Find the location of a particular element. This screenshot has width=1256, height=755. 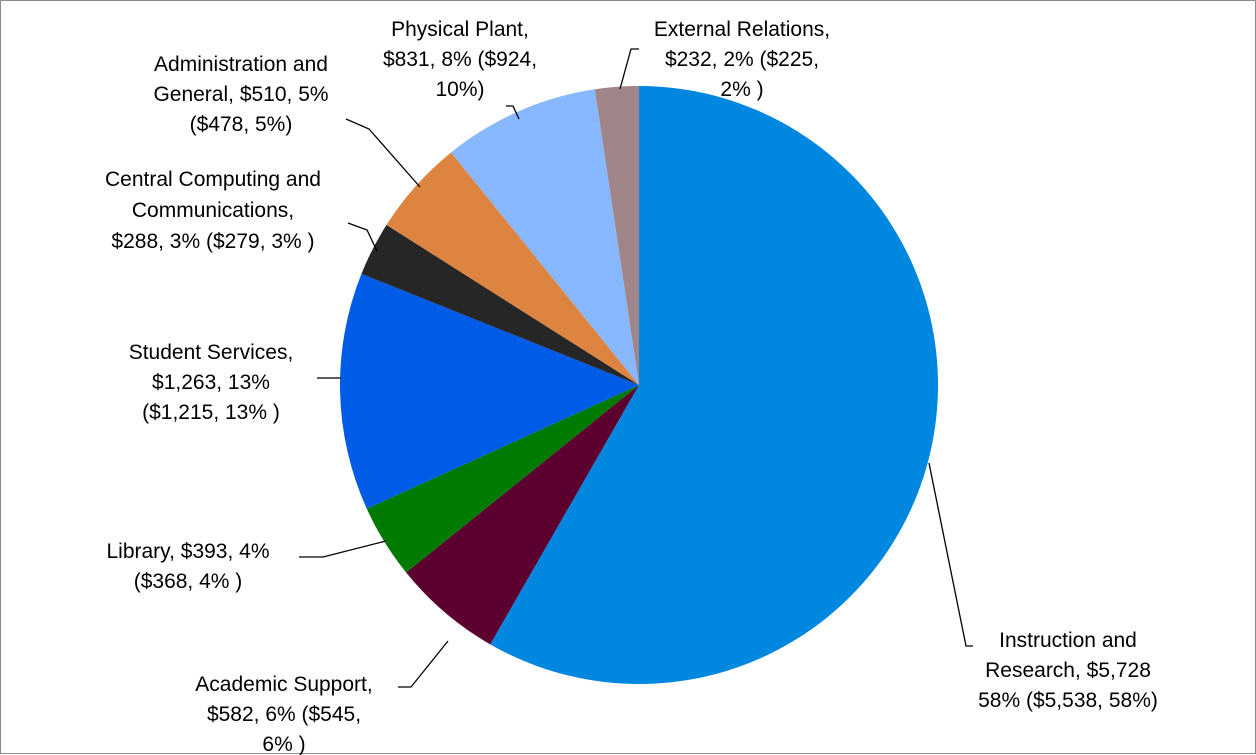

data-label-line: $582, 6% ($545, is located at coordinates (284, 714).